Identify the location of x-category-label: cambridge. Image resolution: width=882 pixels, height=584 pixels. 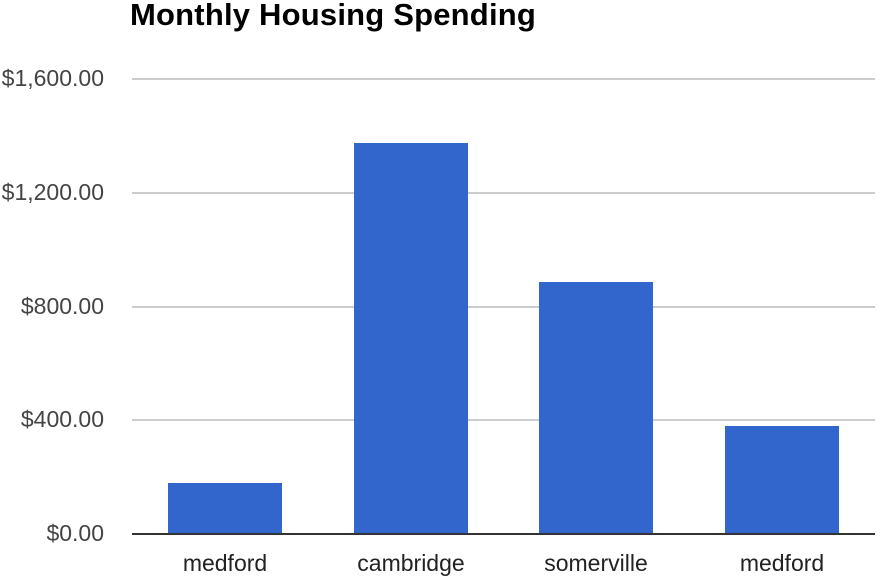
(411, 563).